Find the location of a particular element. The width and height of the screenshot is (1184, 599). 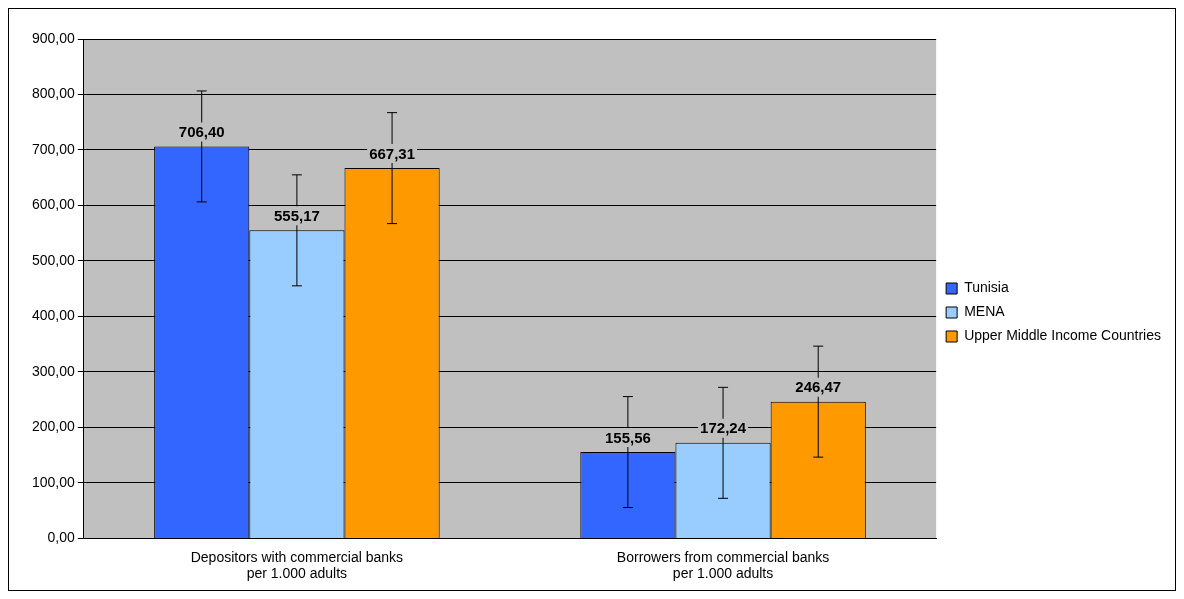

y-tick-label: 900,00 is located at coordinates (53, 37).